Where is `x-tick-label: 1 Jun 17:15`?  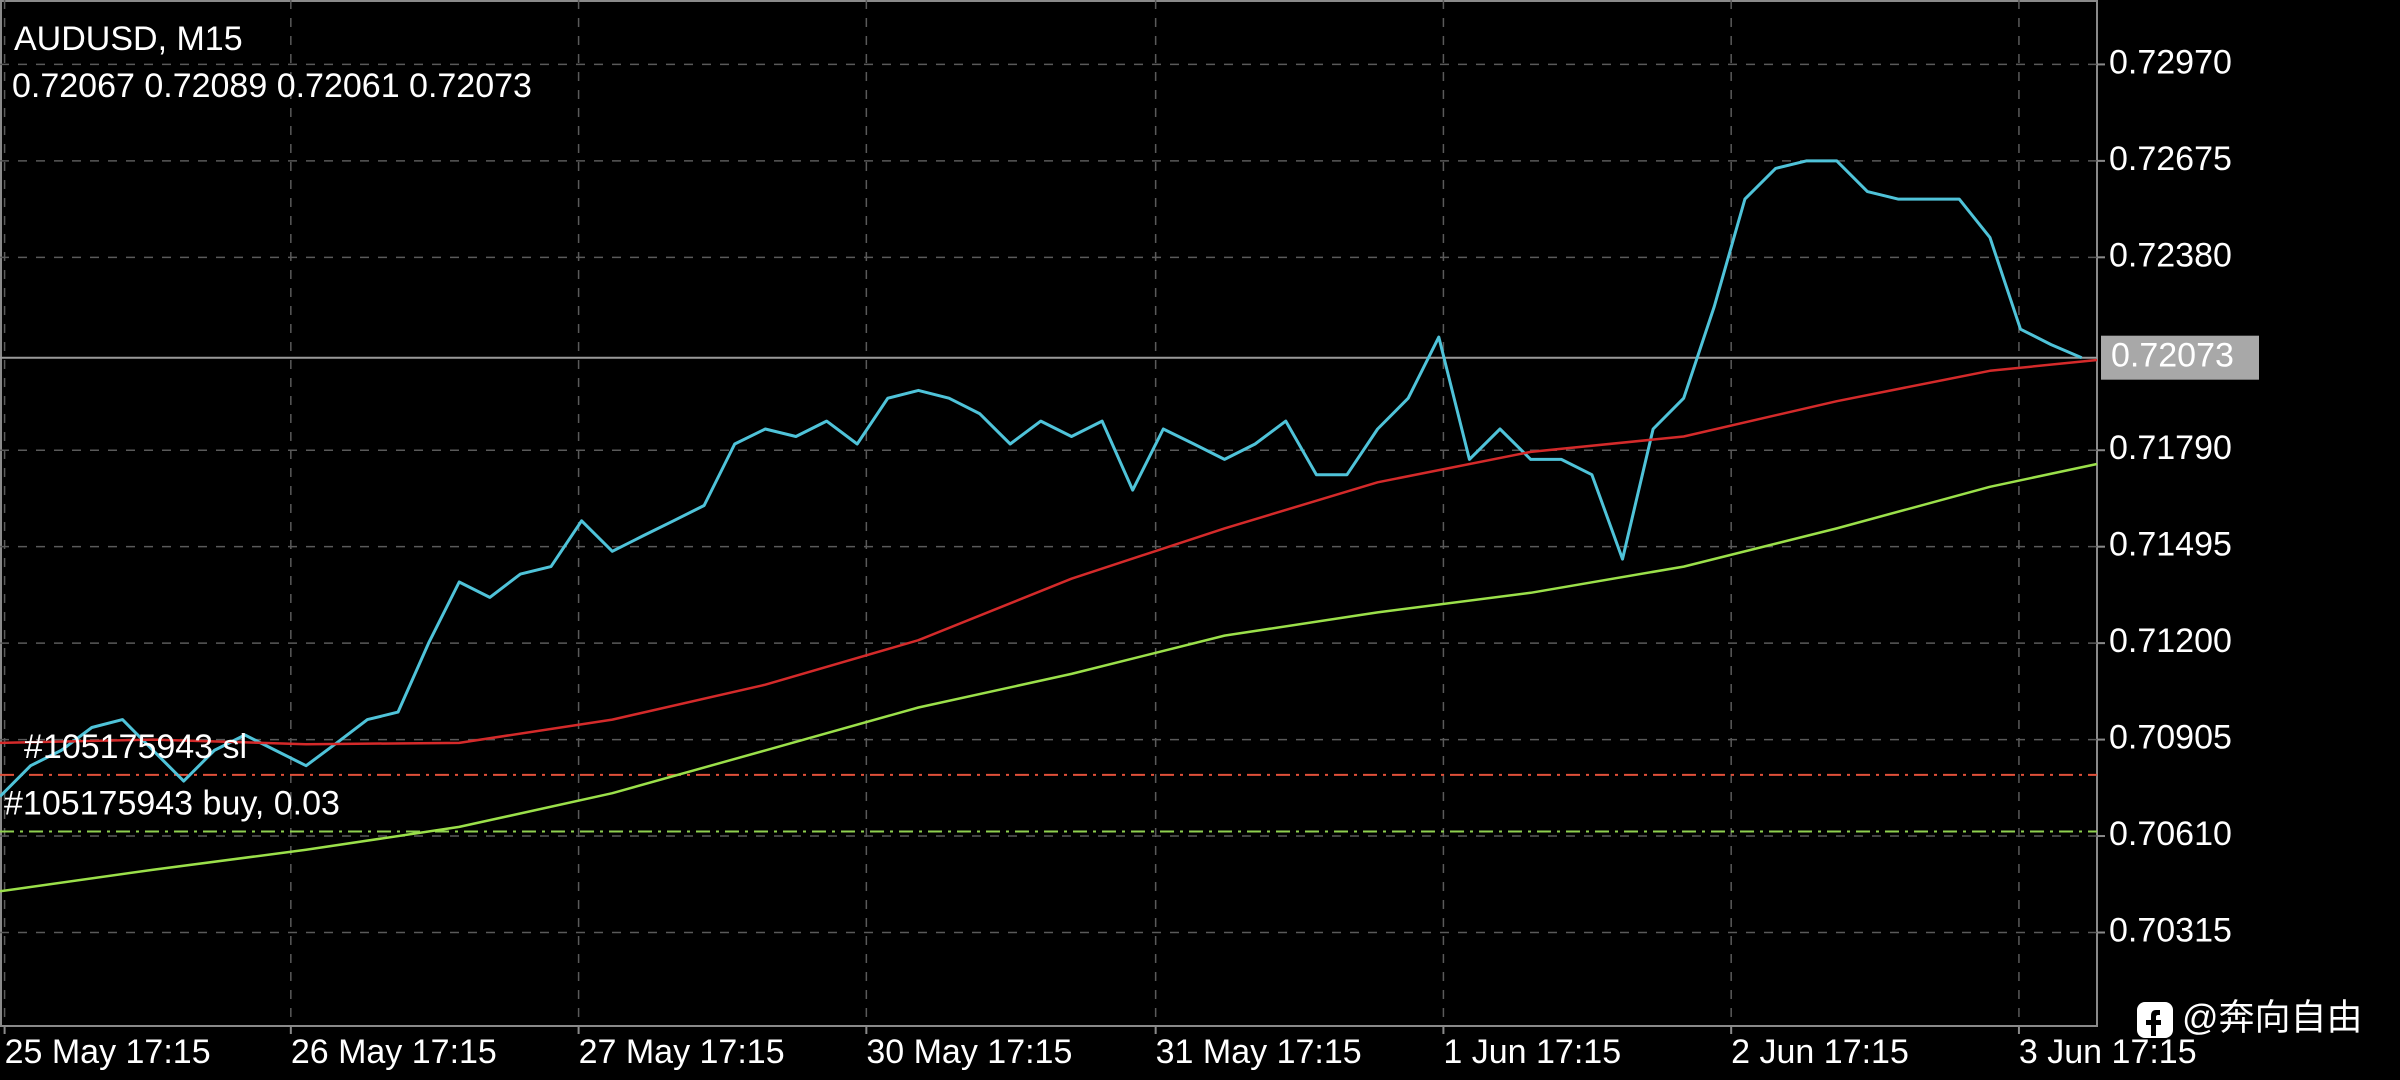
x-tick-label: 1 Jun 17:15 is located at coordinates (1532, 1052).